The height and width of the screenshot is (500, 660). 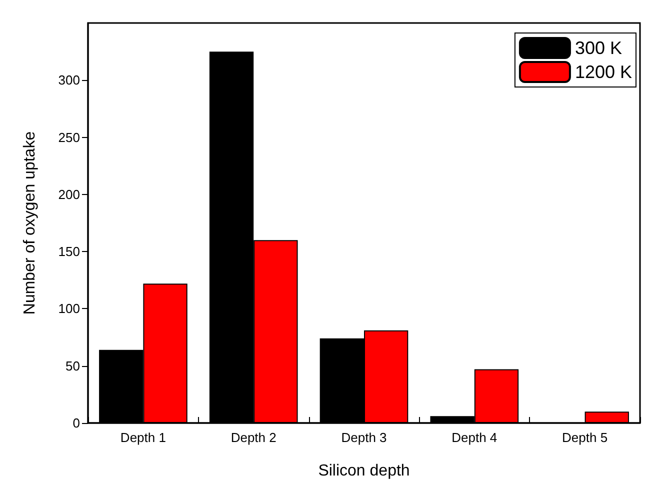 What do you see at coordinates (475, 437) in the screenshot?
I see `x-tick-label: Depth 4` at bounding box center [475, 437].